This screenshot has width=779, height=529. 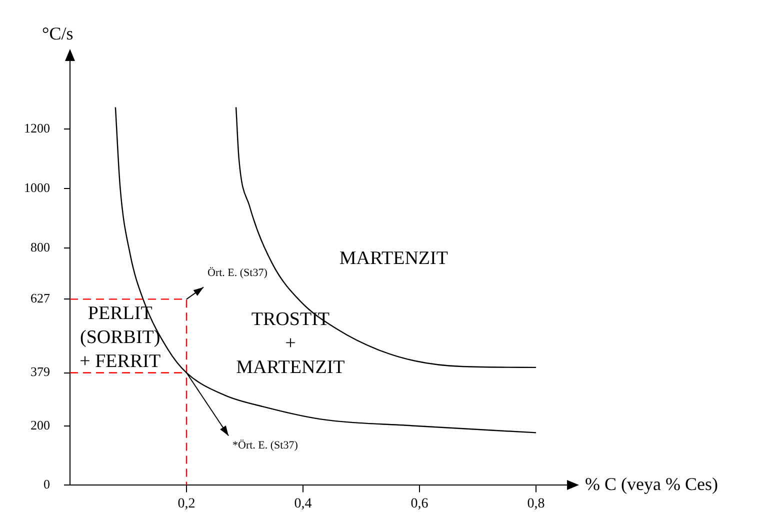 I want to click on y-tick-label: 200, so click(x=40, y=424).